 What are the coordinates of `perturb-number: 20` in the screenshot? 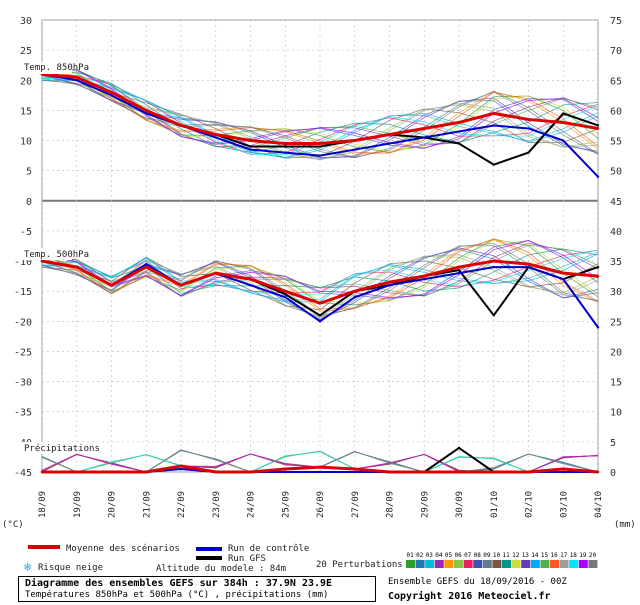 It's located at (593, 555).